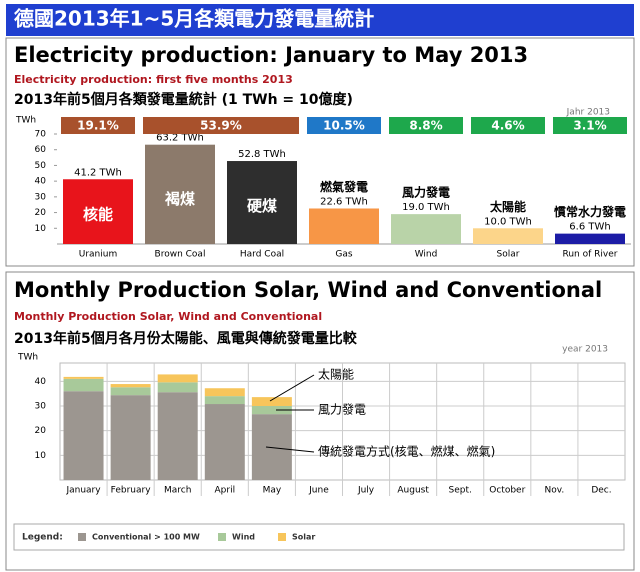 The height and width of the screenshot is (572, 640). I want to click on share-label: 3.1%, so click(589, 126).